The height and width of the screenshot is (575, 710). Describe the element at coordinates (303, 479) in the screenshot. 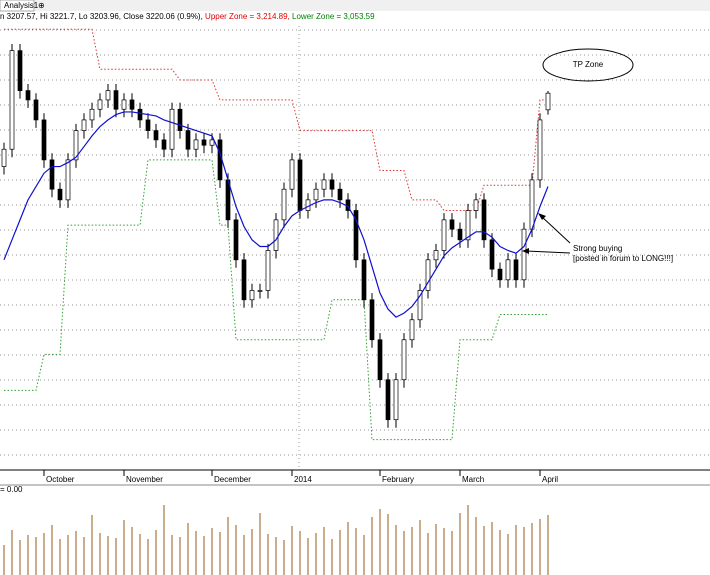

I see `x-tick-label: 2014` at that location.